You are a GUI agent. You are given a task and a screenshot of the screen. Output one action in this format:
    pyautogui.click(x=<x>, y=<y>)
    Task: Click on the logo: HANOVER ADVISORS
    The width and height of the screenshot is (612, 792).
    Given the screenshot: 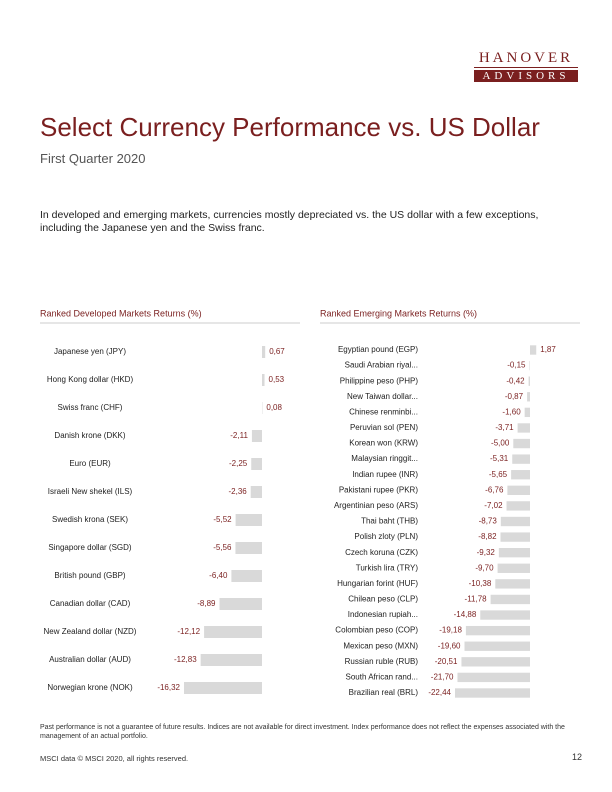 What is the action you would take?
    pyautogui.click(x=526, y=66)
    